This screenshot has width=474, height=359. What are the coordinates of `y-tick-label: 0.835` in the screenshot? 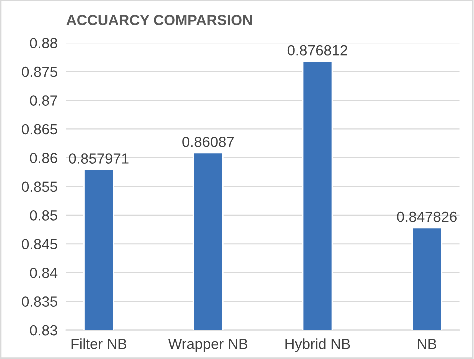 It's located at (40, 301).